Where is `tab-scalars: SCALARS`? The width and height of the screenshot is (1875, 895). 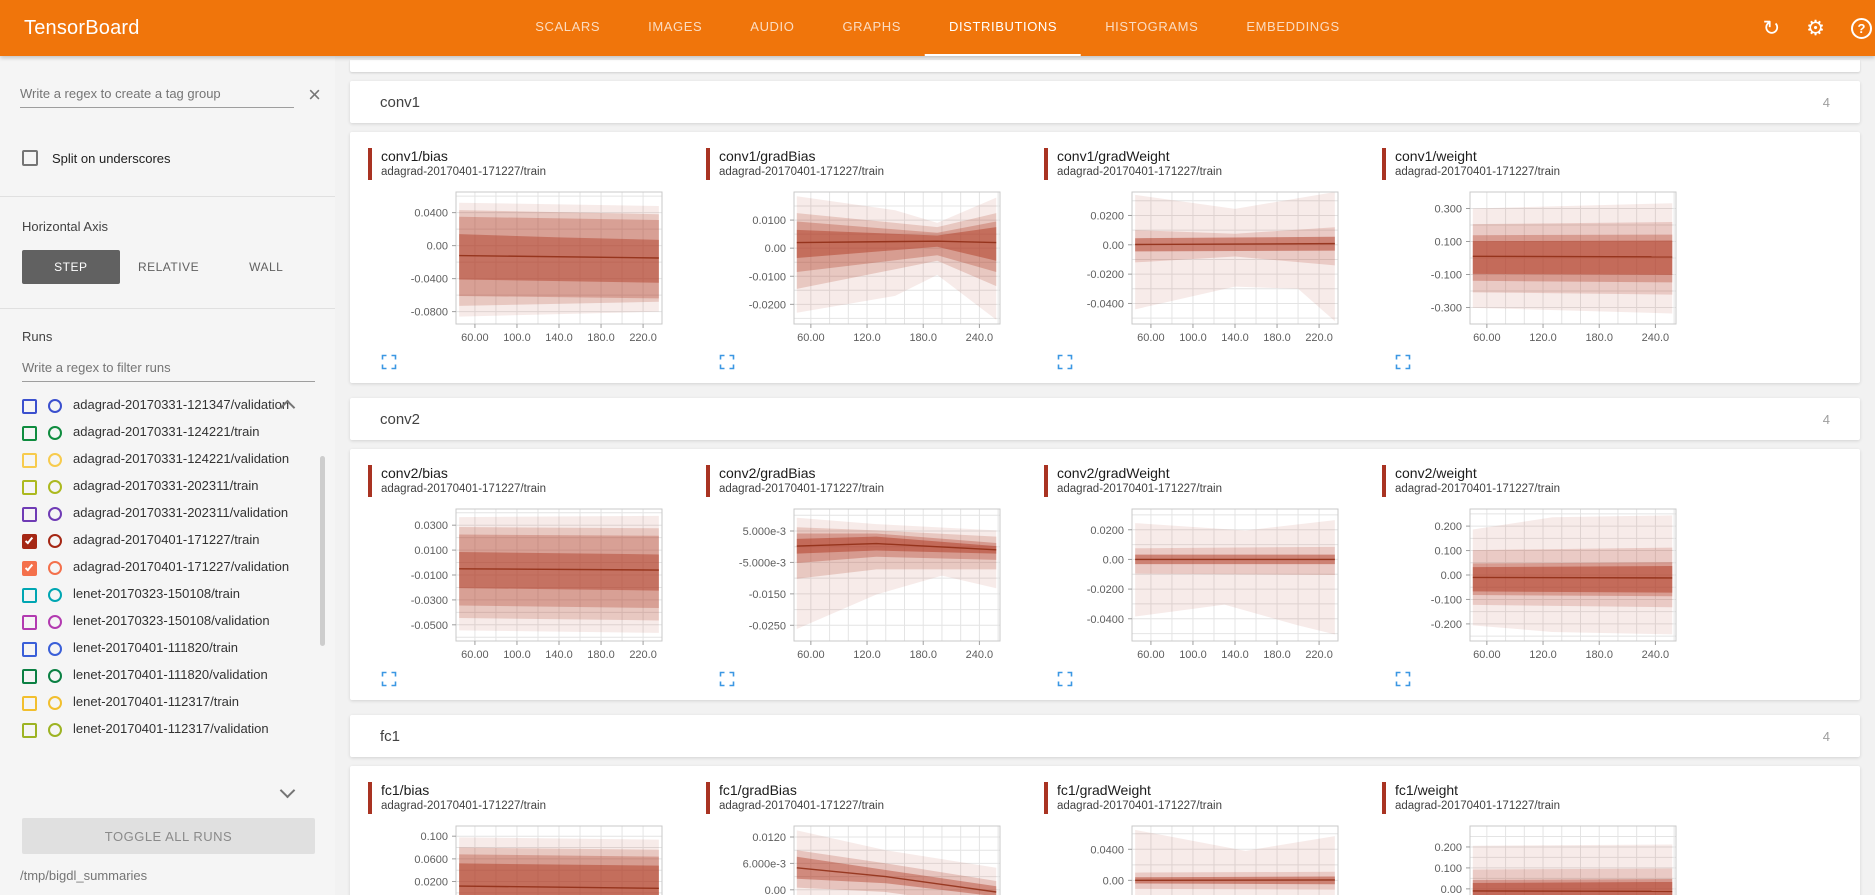 tab-scalars: SCALARS is located at coordinates (568, 26).